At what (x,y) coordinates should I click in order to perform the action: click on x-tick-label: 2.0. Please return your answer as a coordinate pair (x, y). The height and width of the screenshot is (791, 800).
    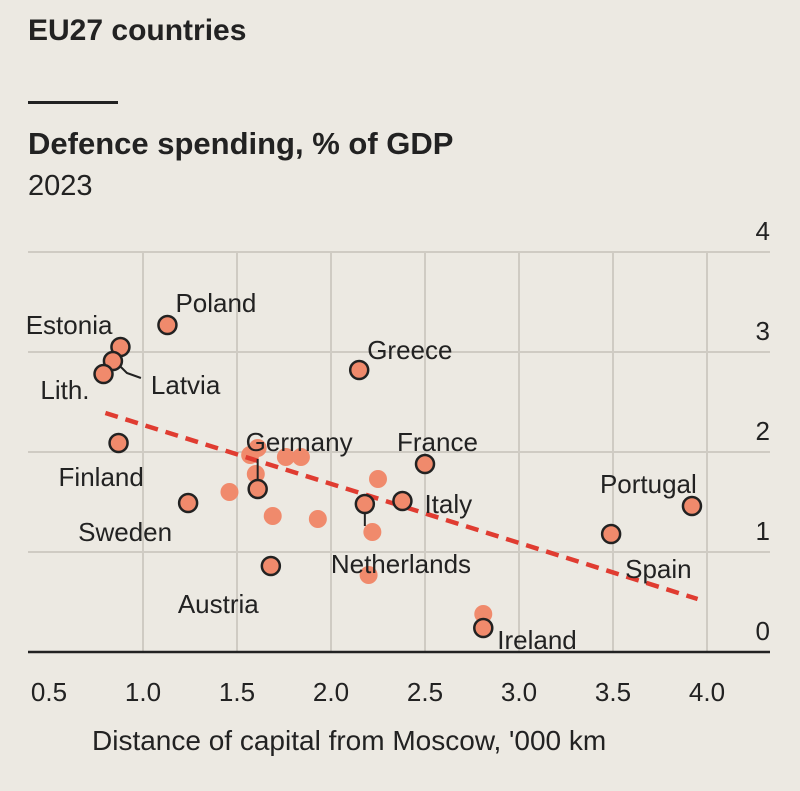
    Looking at the image, I should click on (331, 692).